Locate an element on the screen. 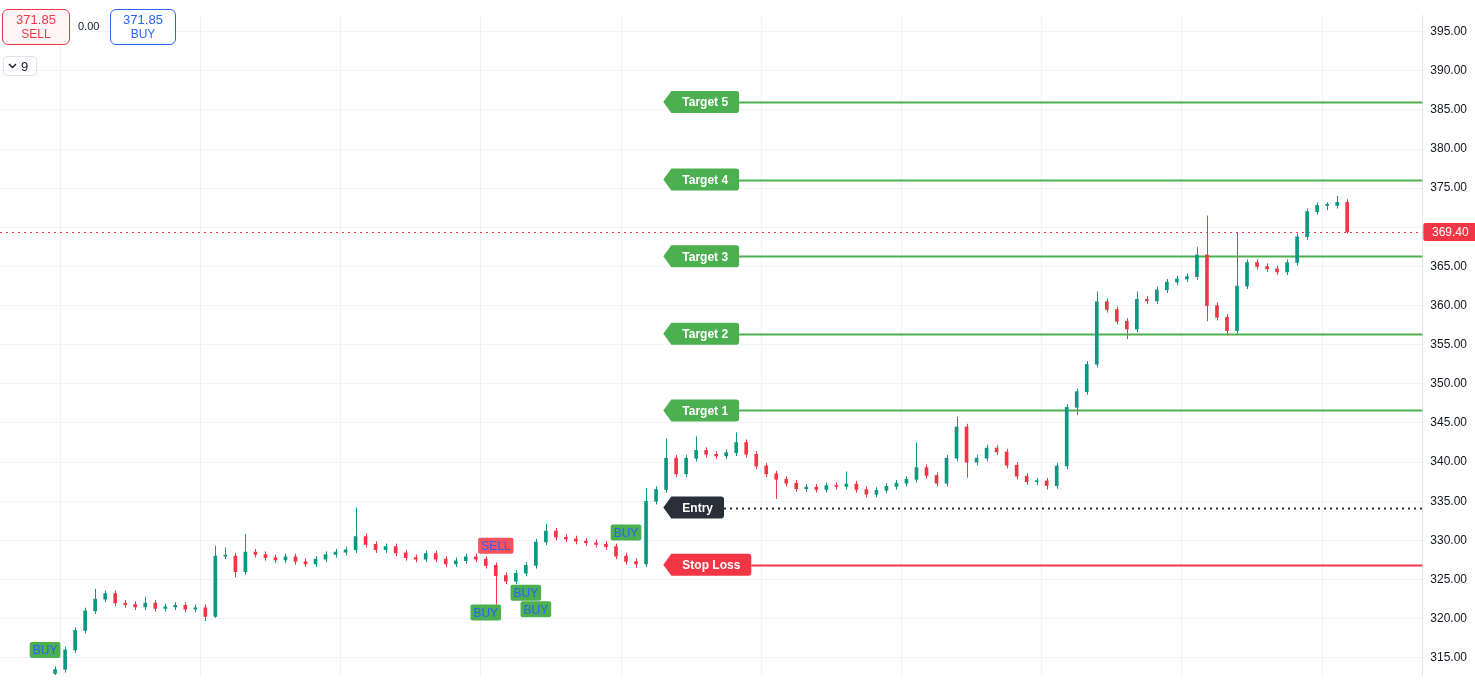 The width and height of the screenshot is (1475, 691). y-tick-label: 340.00 is located at coordinates (1449, 461).